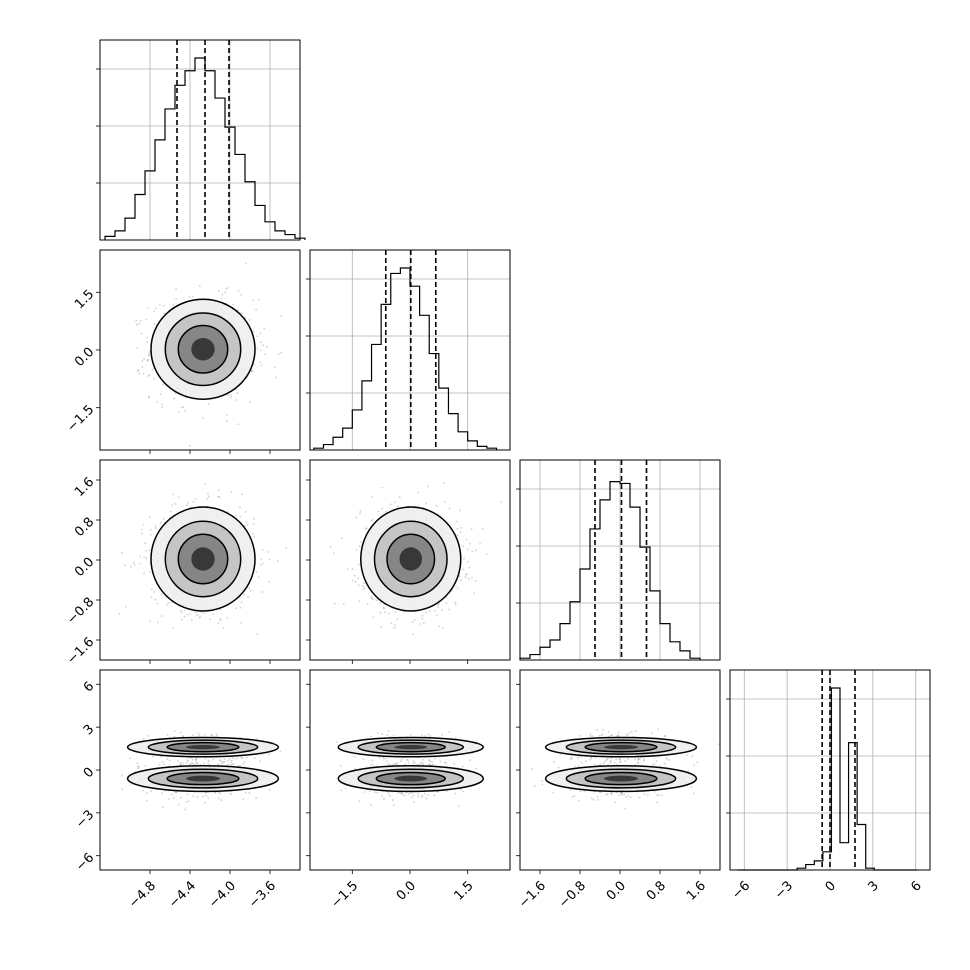 This screenshot has width=970, height=970. I want to click on x-tick-label: −4.8, so click(142, 894).